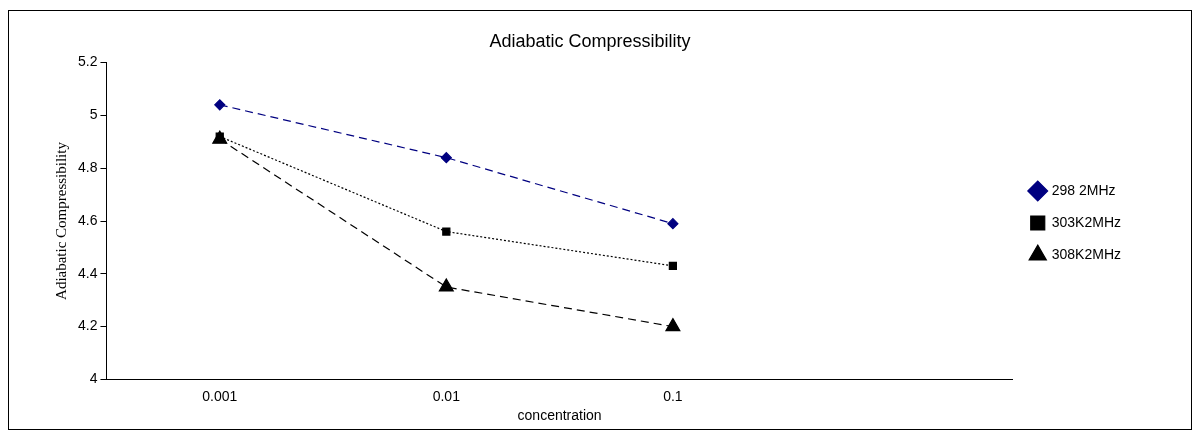 The width and height of the screenshot is (1200, 438). I want to click on y-axis-title: Adiabatic Compressibility, so click(60, 220).